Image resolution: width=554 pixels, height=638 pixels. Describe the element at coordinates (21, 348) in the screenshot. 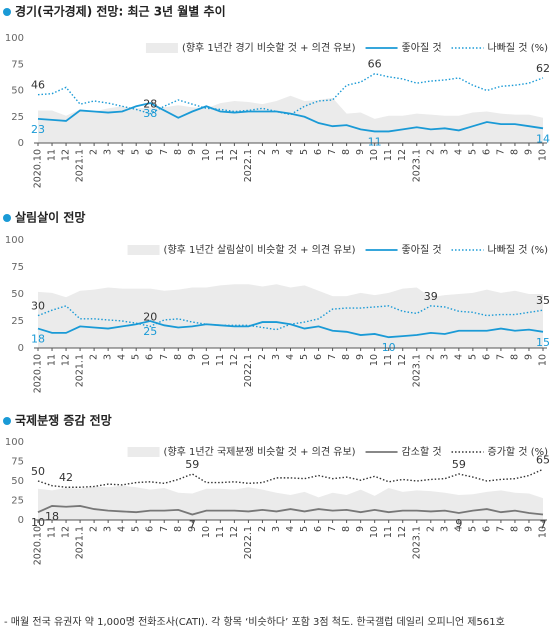

I see `y-tick-label: 0` at that location.